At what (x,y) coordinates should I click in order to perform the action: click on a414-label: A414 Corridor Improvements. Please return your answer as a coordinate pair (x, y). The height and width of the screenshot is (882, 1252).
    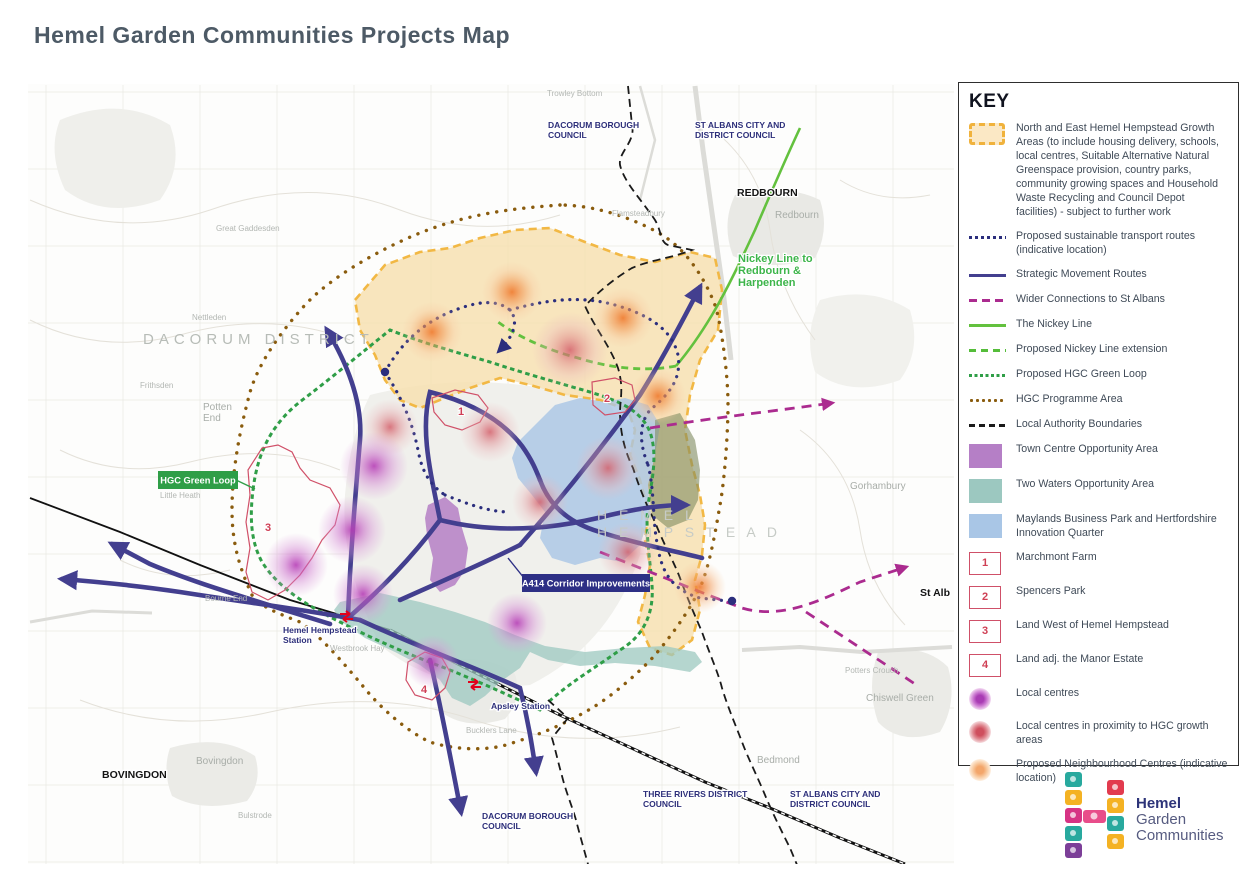
    Looking at the image, I should click on (586, 584).